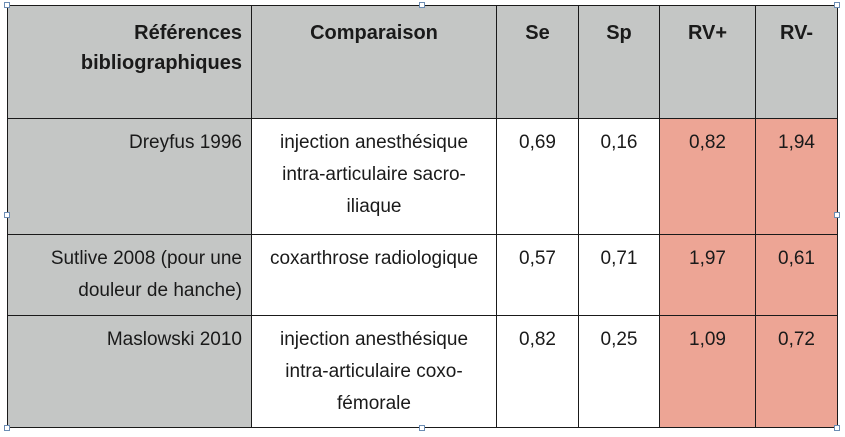 The height and width of the screenshot is (437, 845). Describe the element at coordinates (129, 62) in the screenshot. I see `header-references: Références bibliographiques` at that location.